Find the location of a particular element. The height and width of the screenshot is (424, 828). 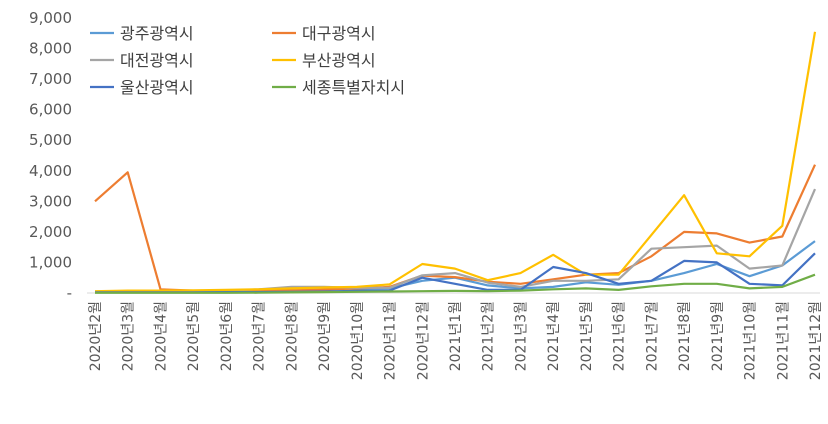

x-tick-label: 2020년2월 is located at coordinates (96, 336).